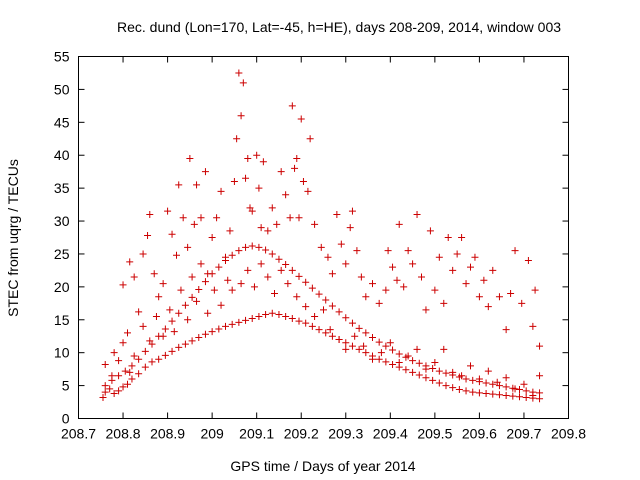  Describe the element at coordinates (62, 122) in the screenshot. I see `y-tick-label: 45` at that location.